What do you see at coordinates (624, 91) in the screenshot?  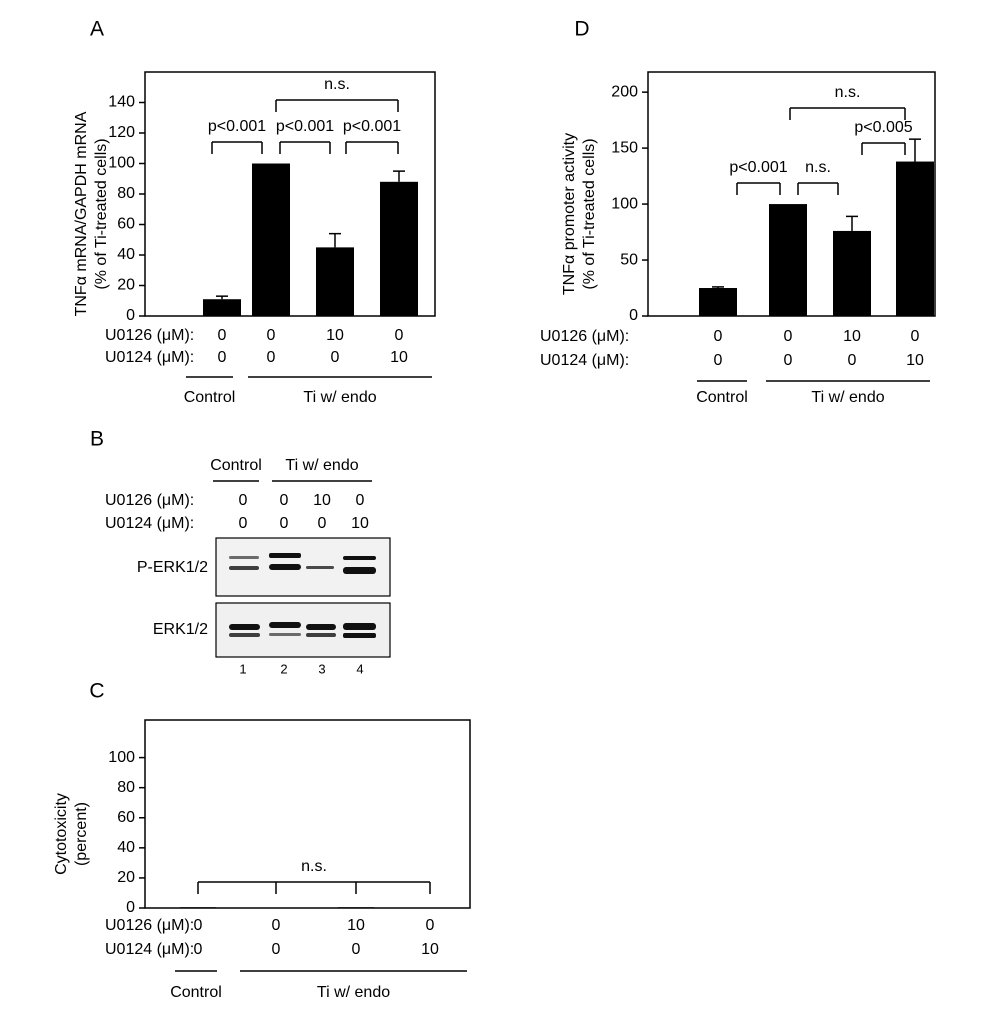 I see `y-tick-label: 200` at bounding box center [624, 91].